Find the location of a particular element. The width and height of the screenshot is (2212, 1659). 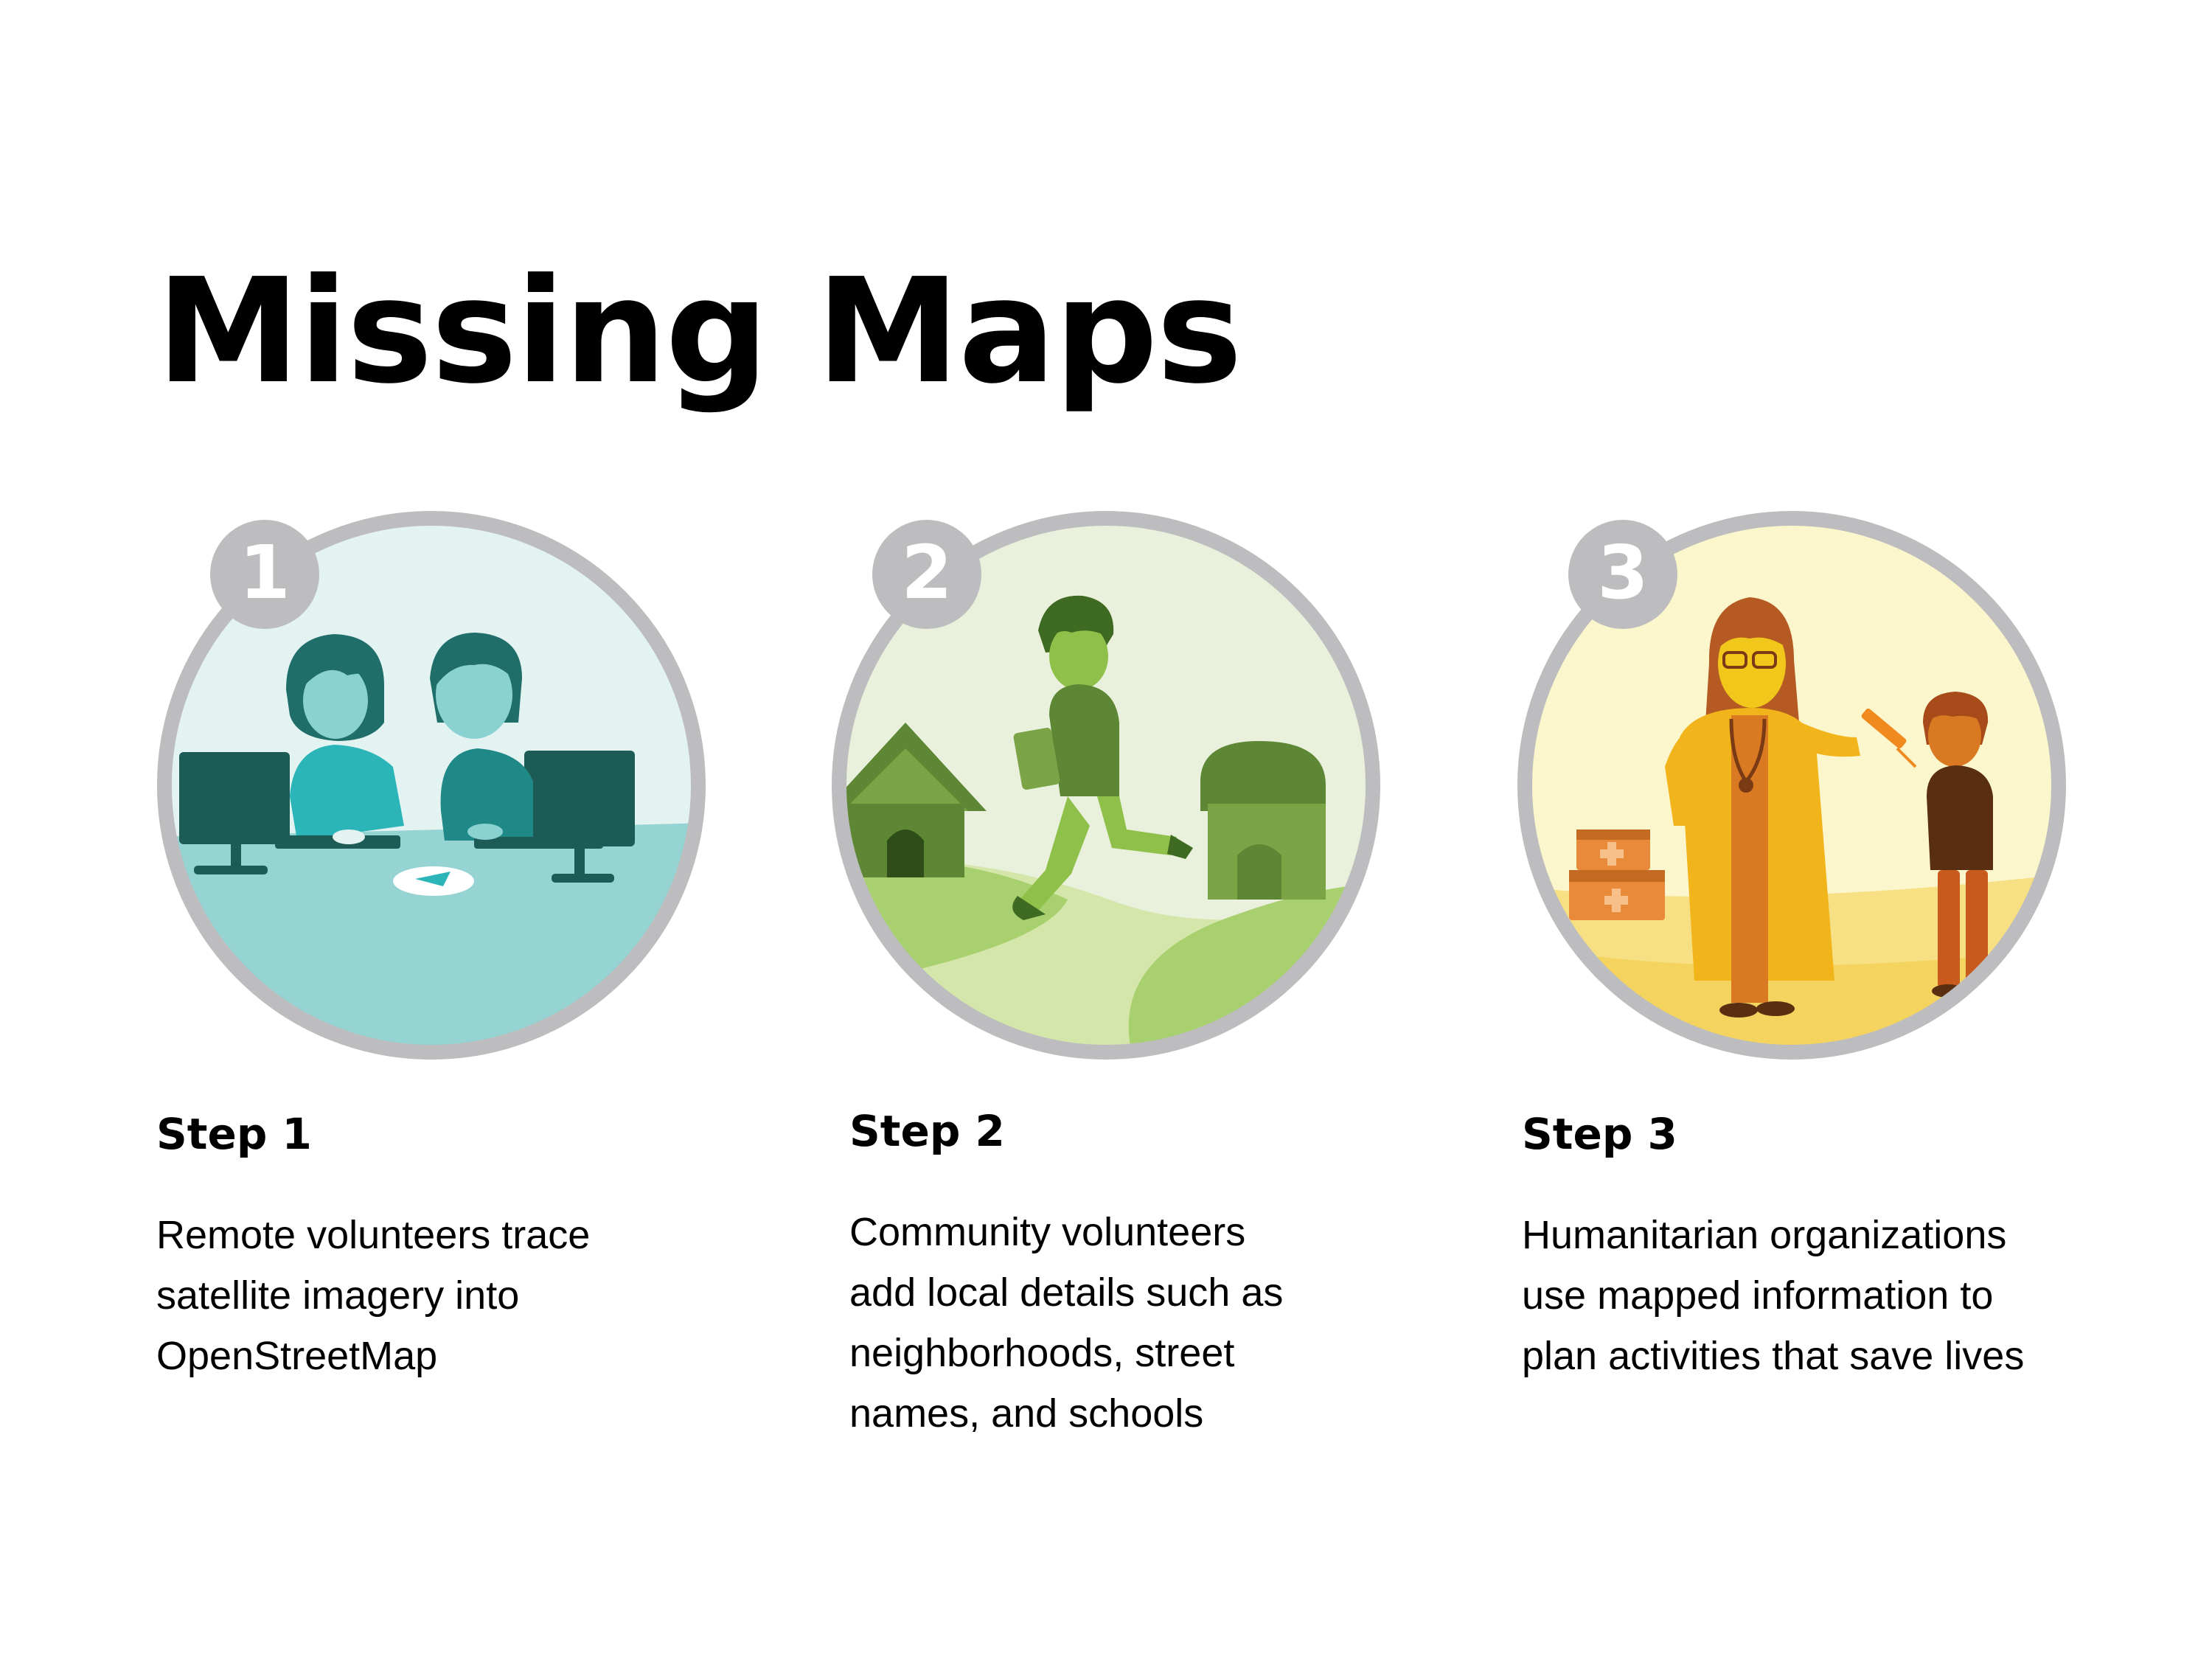

step-3-badge: 3 is located at coordinates (1622, 574).